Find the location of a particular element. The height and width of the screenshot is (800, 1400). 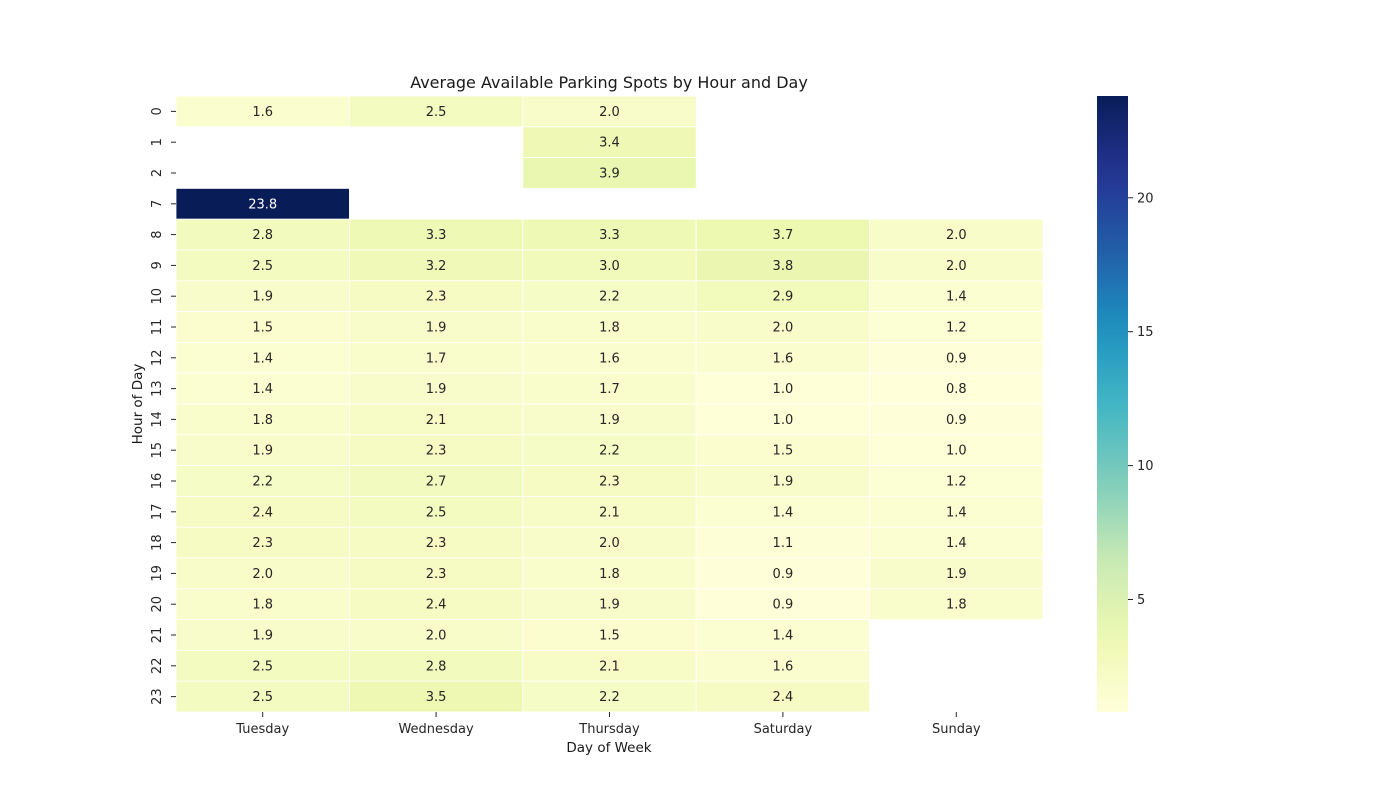

y-tick-label: 21 is located at coordinates (157, 635).